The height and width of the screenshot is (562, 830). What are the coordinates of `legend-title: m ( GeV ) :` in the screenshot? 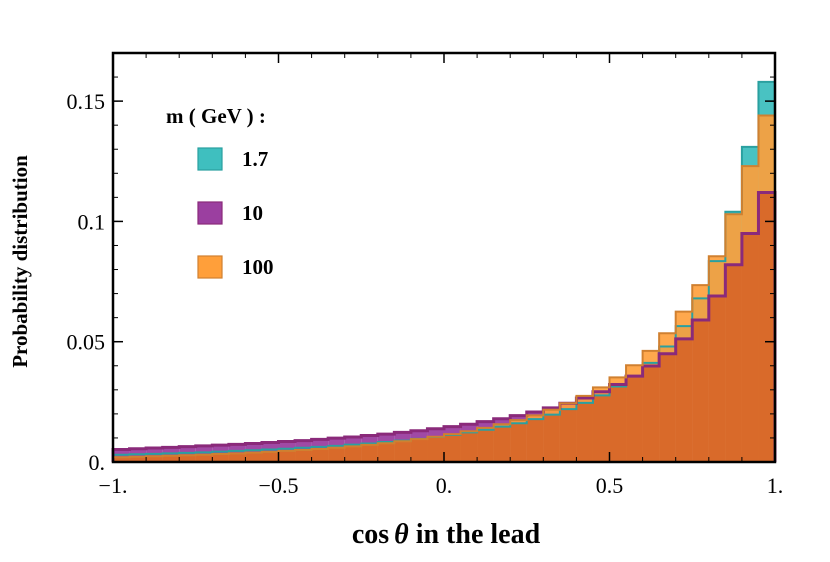 It's located at (216, 116).